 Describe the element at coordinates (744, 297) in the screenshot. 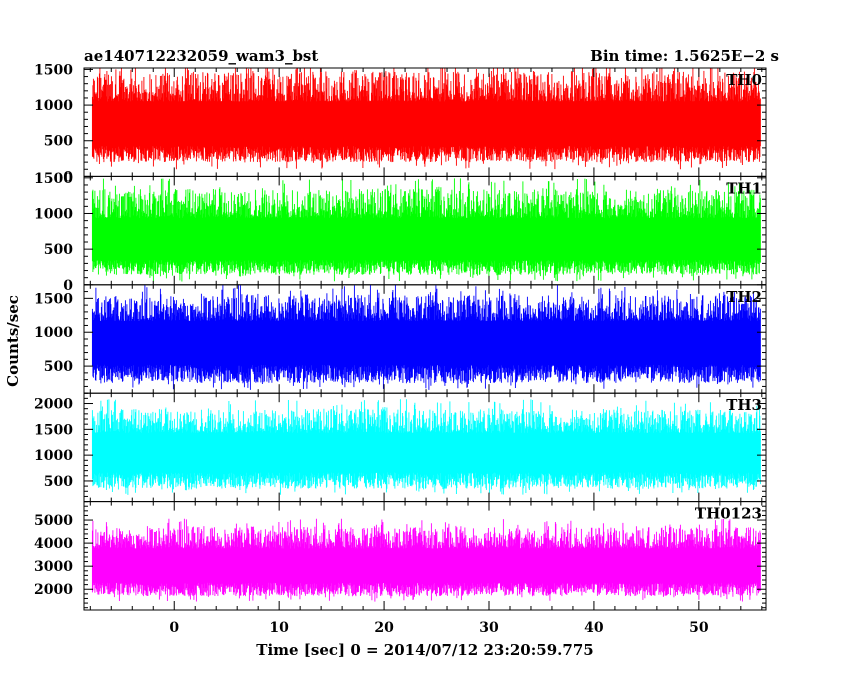

I see `panel-name-label: TH2` at that location.